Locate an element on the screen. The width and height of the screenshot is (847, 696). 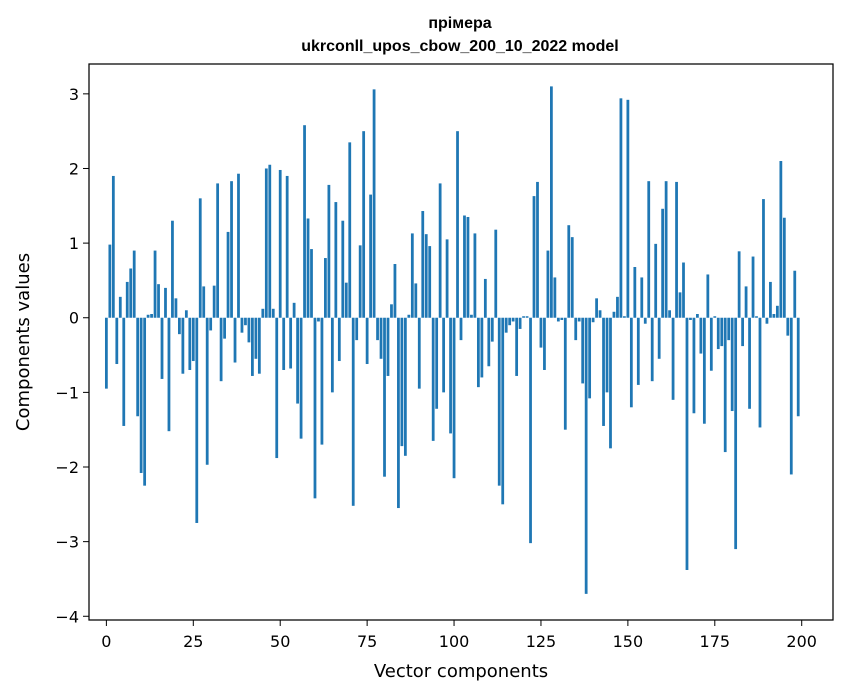
y-axis-ticks: −4 −3 −2 −1 0 1 2 3 is located at coordinates (72, 355).